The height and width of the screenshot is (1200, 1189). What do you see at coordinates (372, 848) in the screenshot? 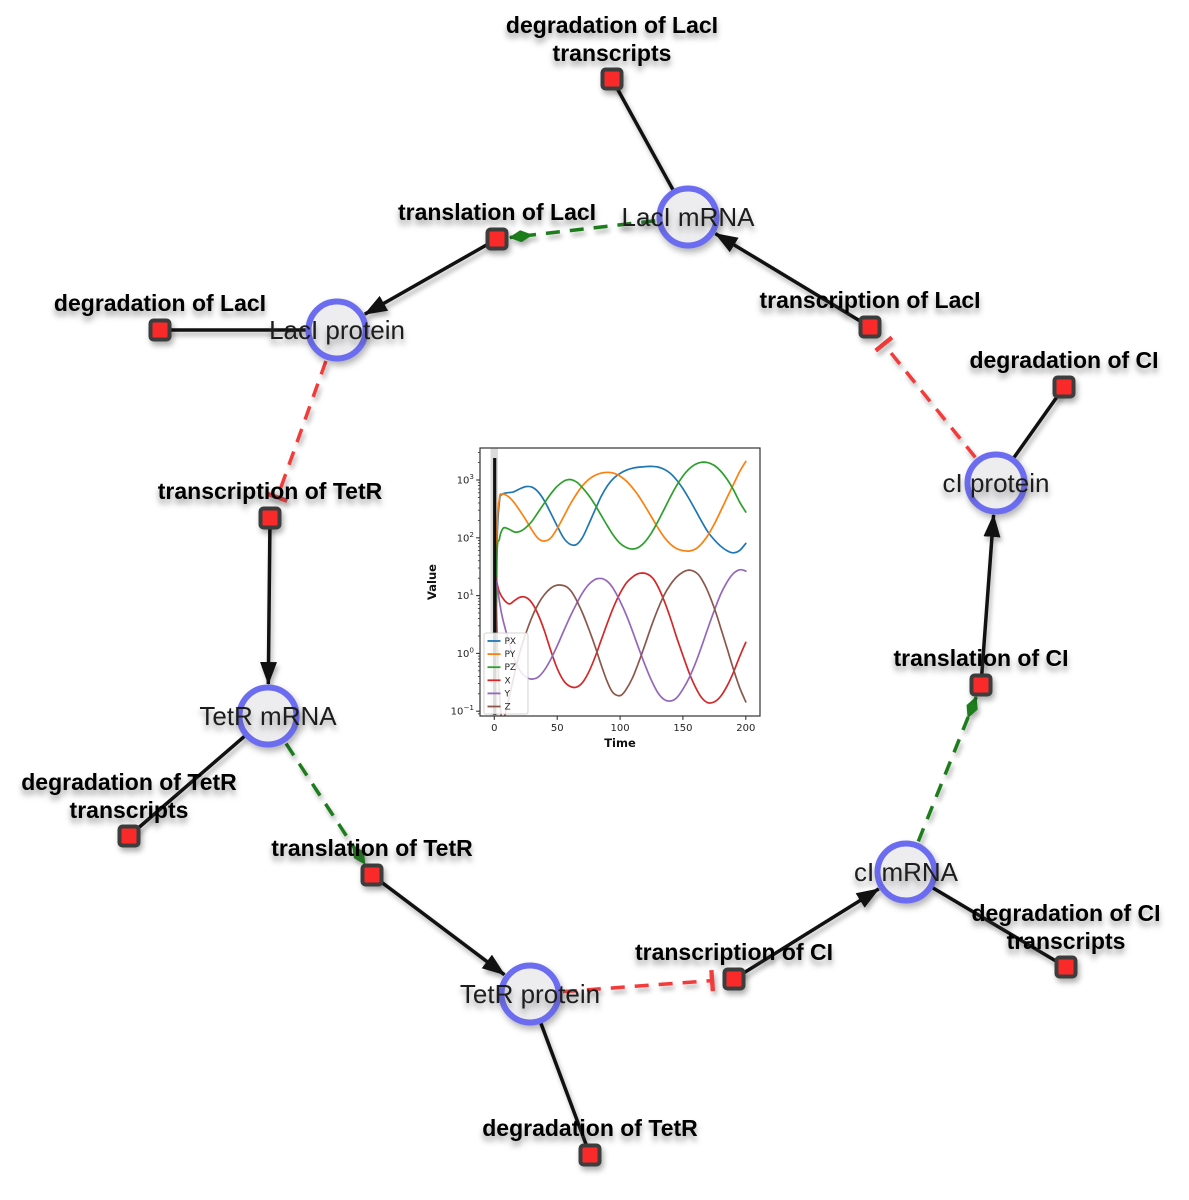
I see `reaction-label-translation-tetr: translation of TetR` at bounding box center [372, 848].